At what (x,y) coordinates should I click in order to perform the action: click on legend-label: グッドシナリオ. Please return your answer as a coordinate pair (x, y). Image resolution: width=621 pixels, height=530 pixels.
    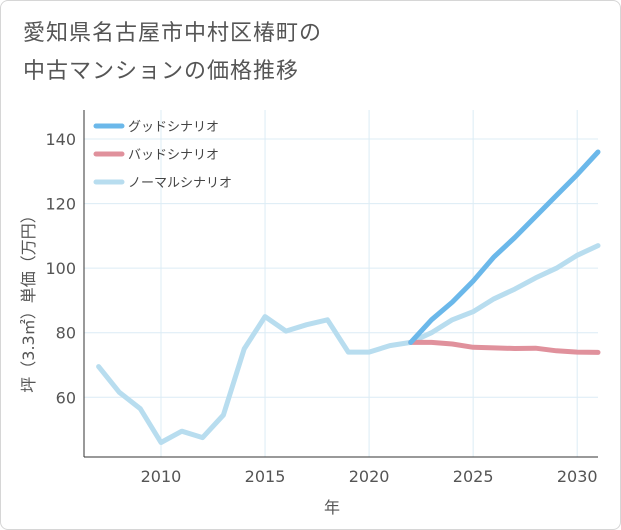
    Looking at the image, I should click on (173, 127).